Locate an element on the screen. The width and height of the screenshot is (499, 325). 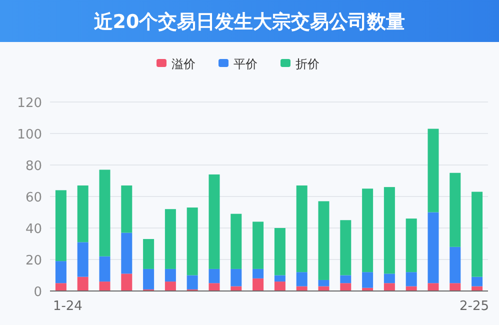
y-tick-label: 40 is located at coordinates (33, 229).